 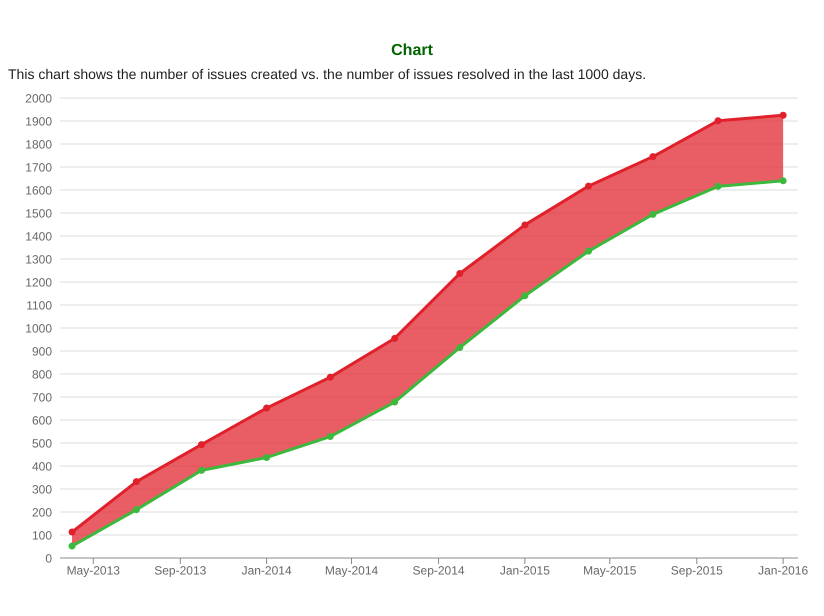 I want to click on y-tick-label: 100, so click(x=42, y=535).